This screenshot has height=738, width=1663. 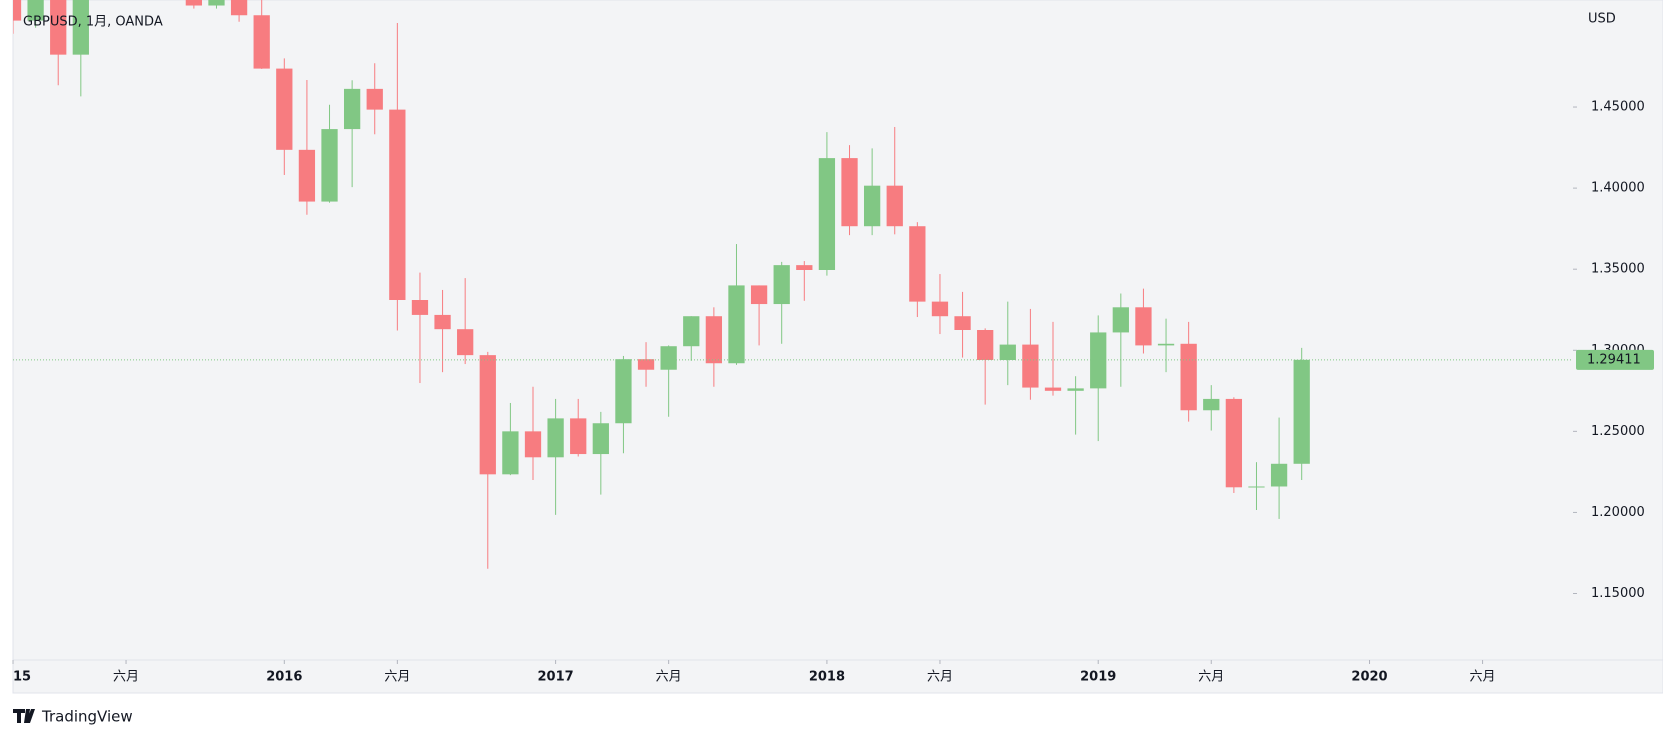 I want to click on y-tick-label: 1.40000, so click(x=1618, y=188).